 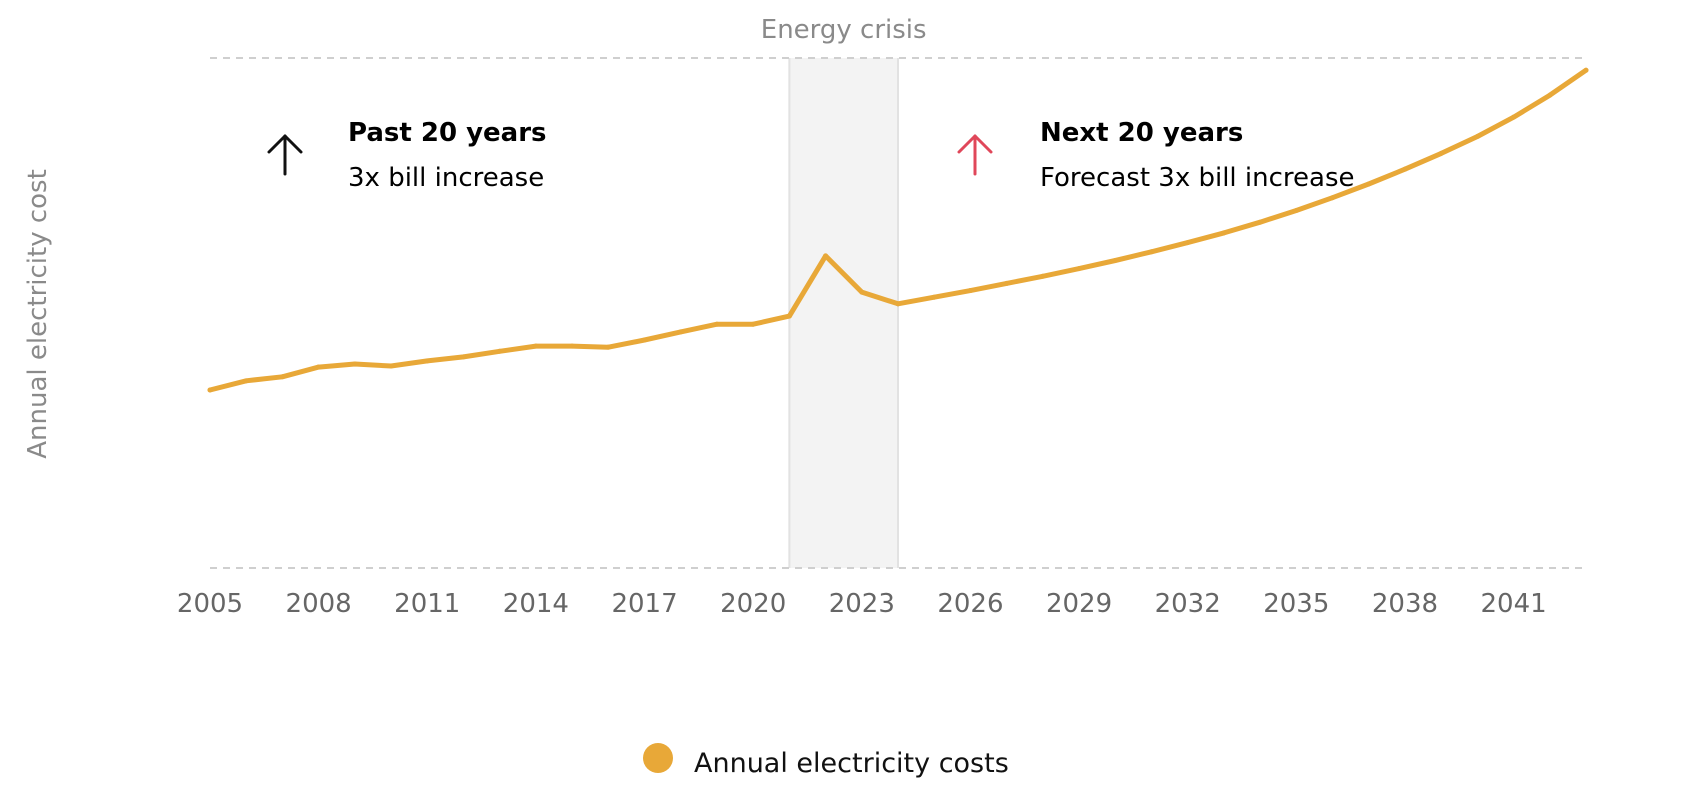 I want to click on data-point-2031, so click(x=1151, y=252).